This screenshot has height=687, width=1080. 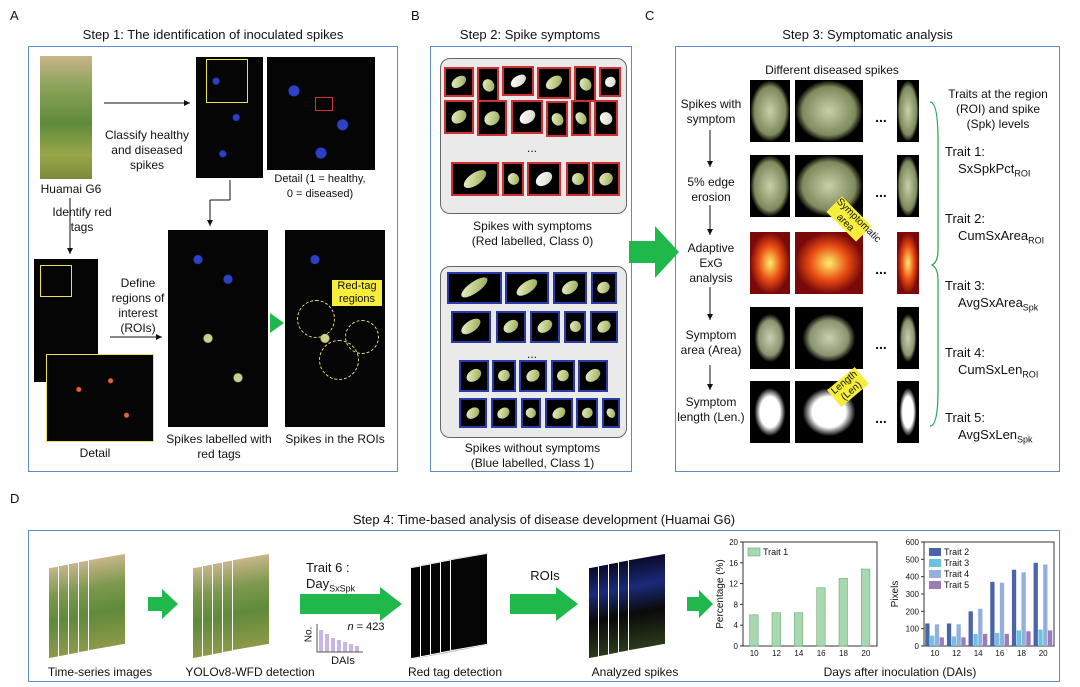 I want to click on huamai-photo, so click(x=66, y=117).